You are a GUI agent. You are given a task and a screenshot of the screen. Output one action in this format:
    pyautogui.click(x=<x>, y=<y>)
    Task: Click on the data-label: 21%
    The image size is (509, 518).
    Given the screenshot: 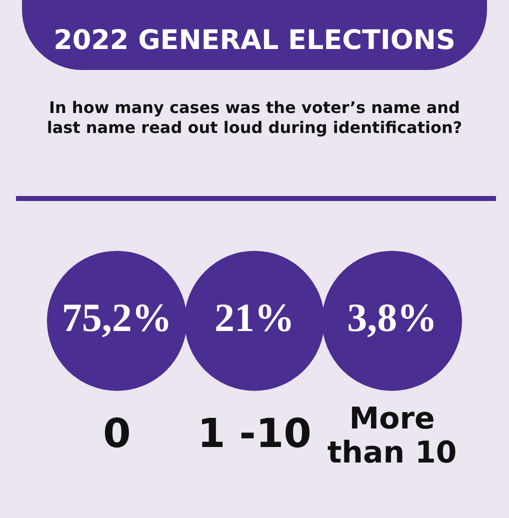 What is the action you would take?
    pyautogui.click(x=254, y=317)
    